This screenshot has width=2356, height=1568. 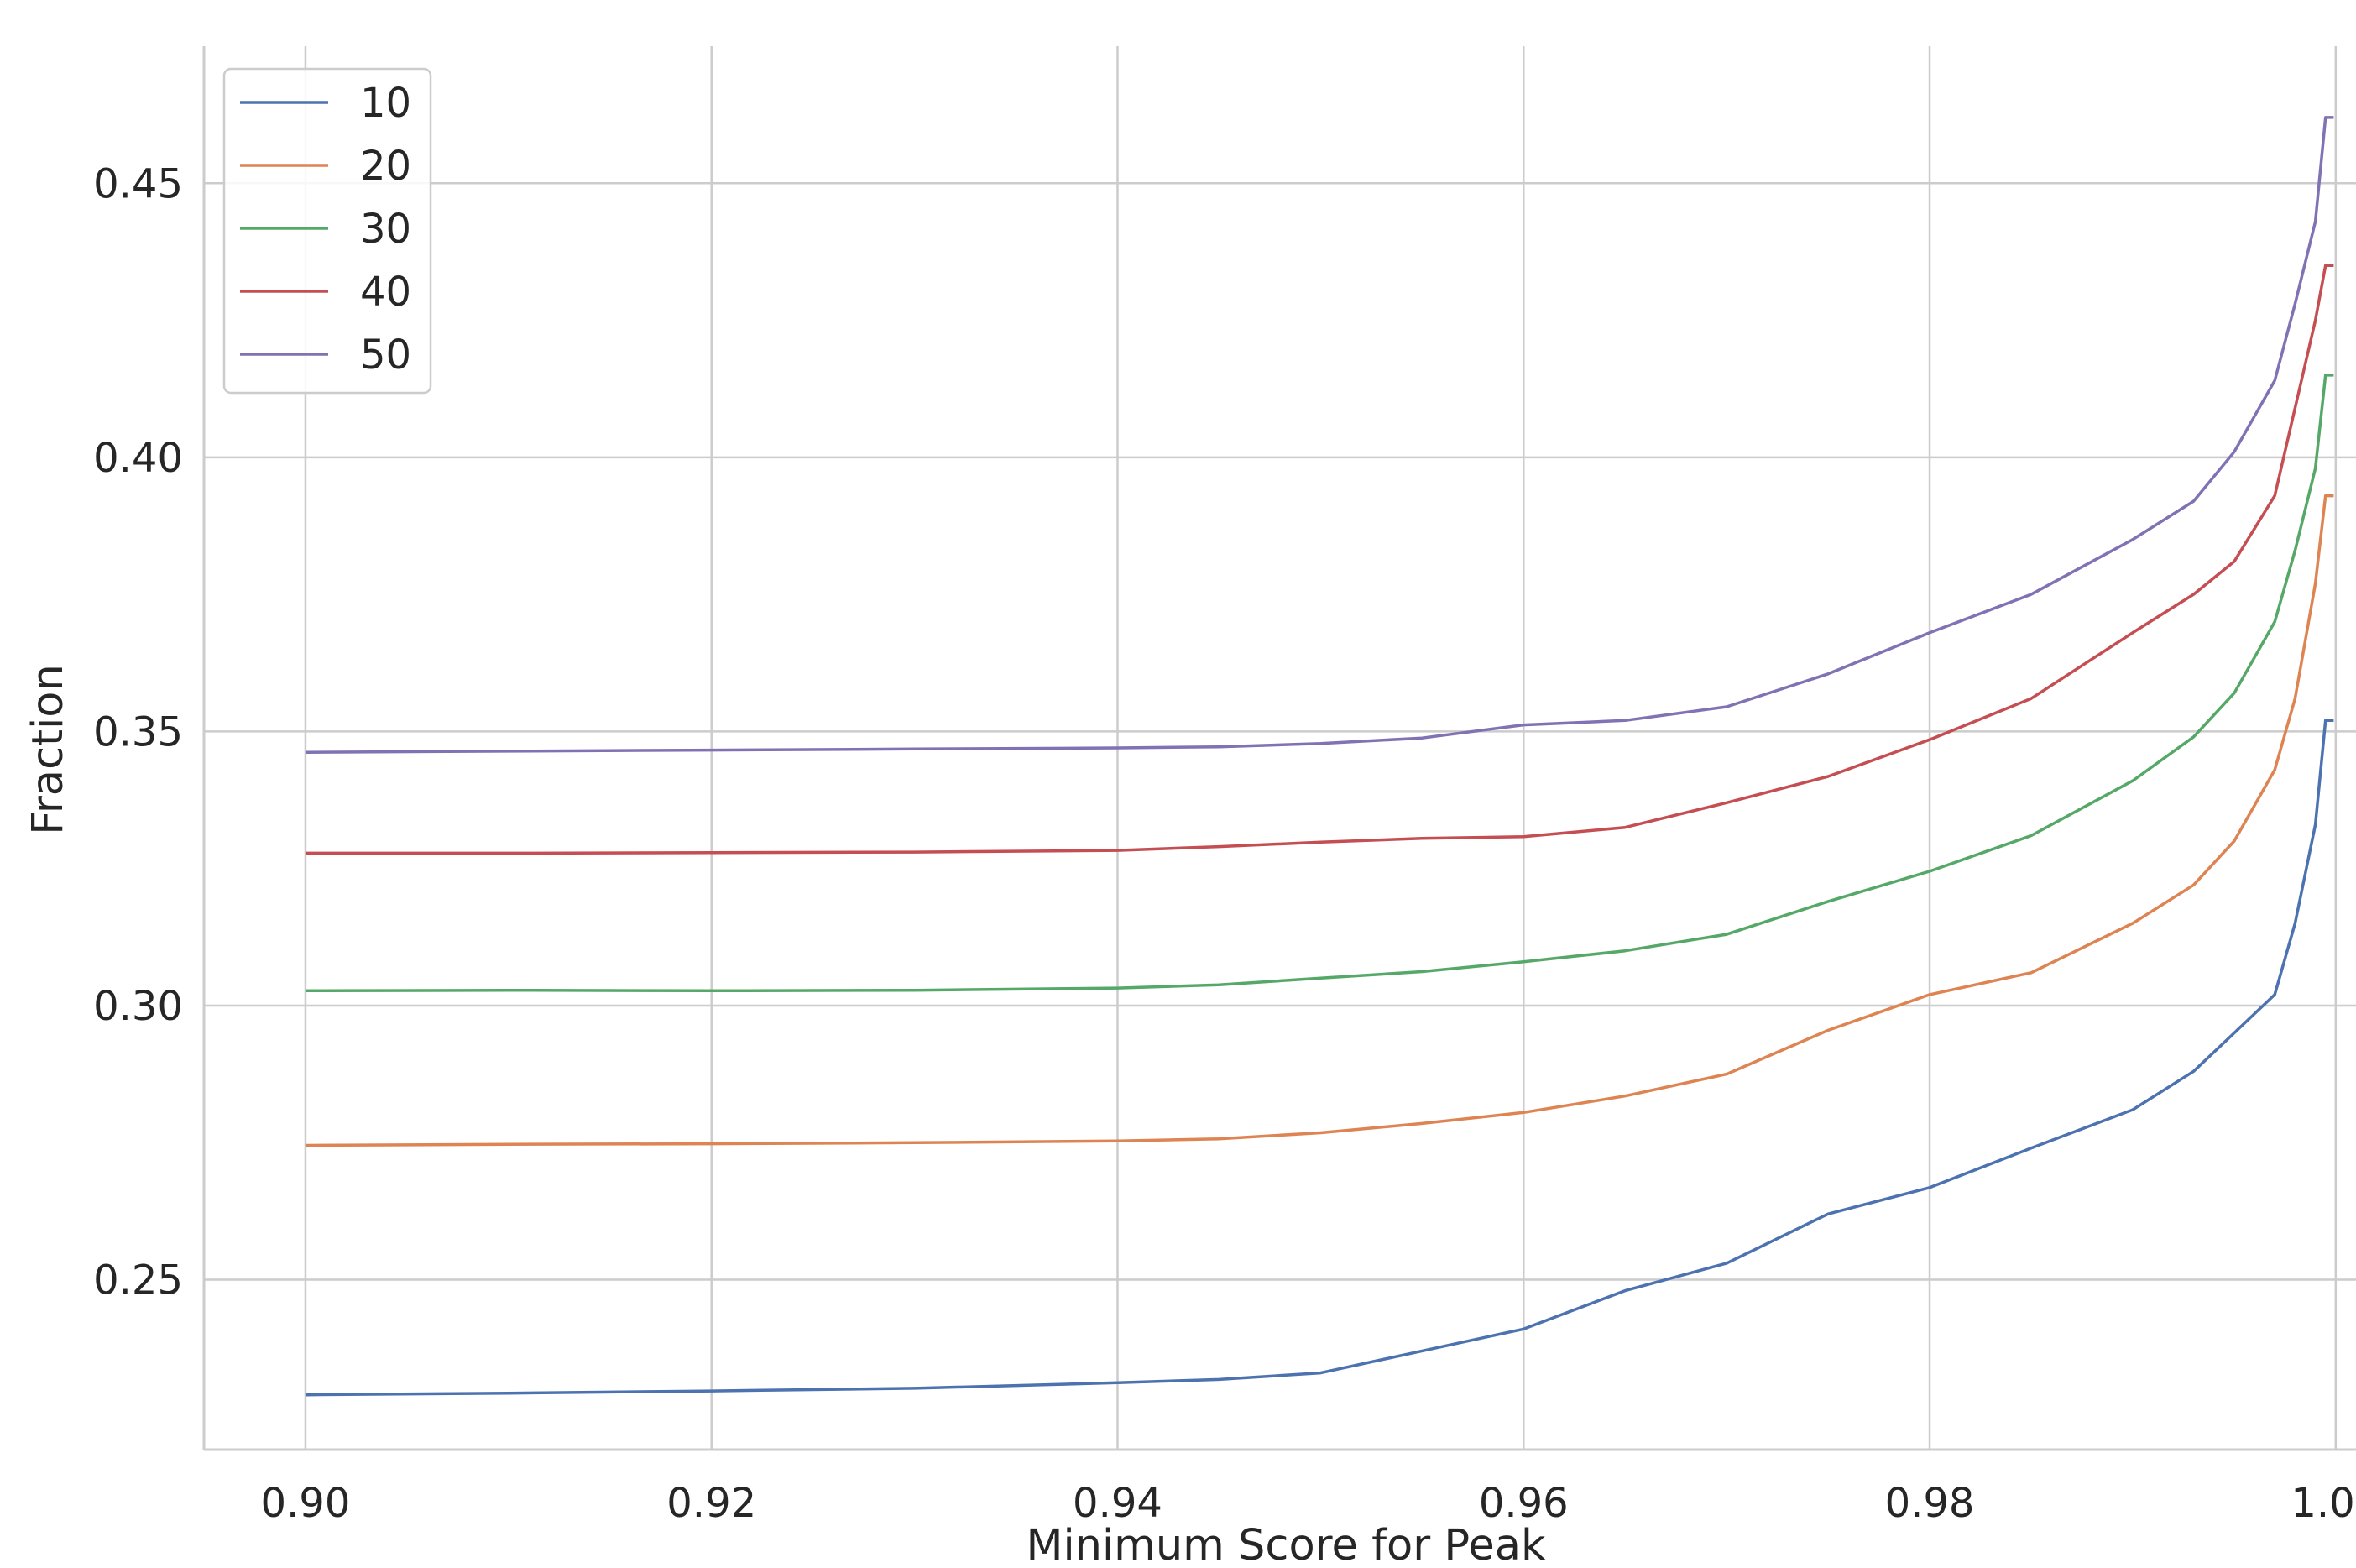 I want to click on legend-label: 40, so click(x=385, y=292).